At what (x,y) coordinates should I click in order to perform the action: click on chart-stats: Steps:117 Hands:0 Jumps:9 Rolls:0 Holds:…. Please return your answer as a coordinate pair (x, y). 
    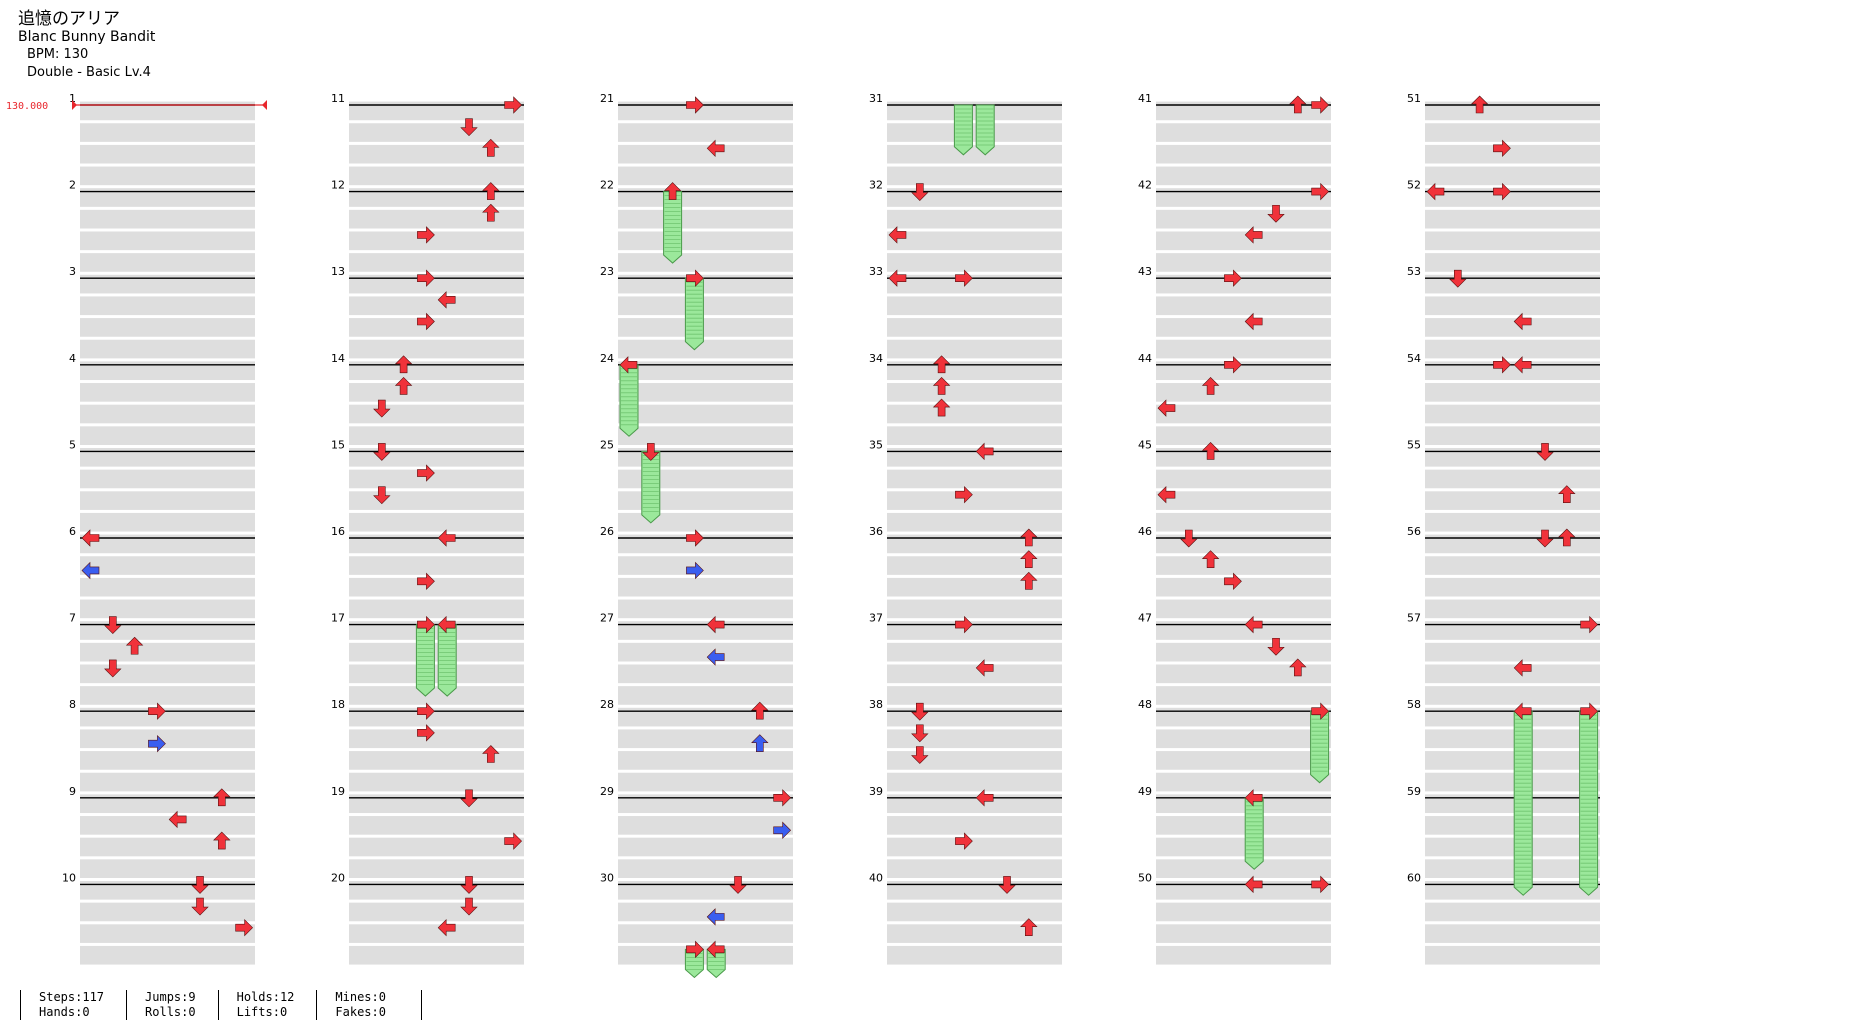
    Looking at the image, I should click on (221, 1005).